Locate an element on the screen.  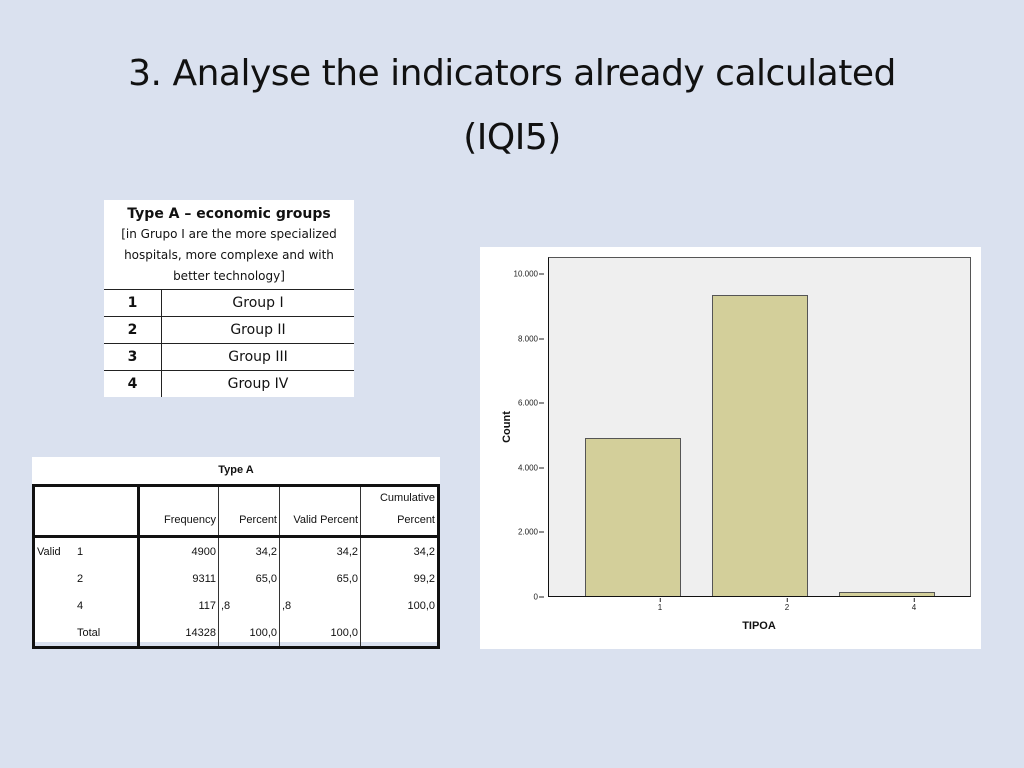
y-tick-label: 2.000 is located at coordinates (531, 532).